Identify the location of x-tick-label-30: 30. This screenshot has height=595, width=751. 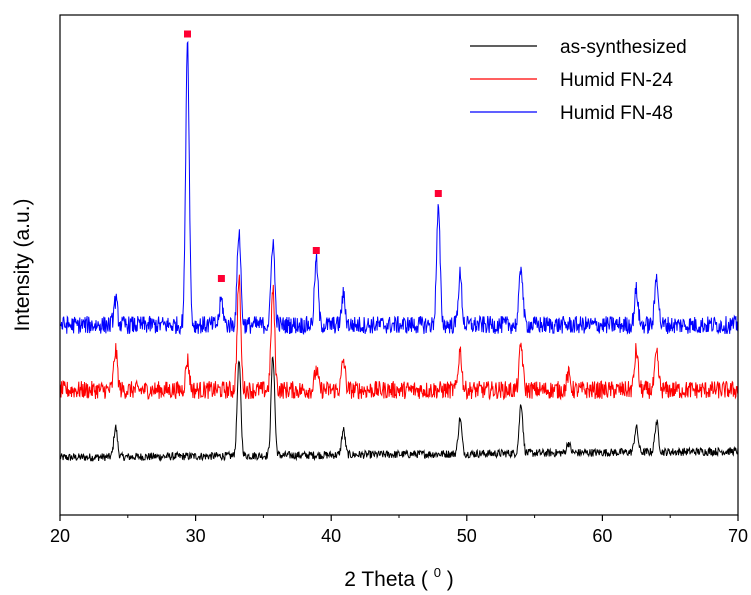
(196, 536).